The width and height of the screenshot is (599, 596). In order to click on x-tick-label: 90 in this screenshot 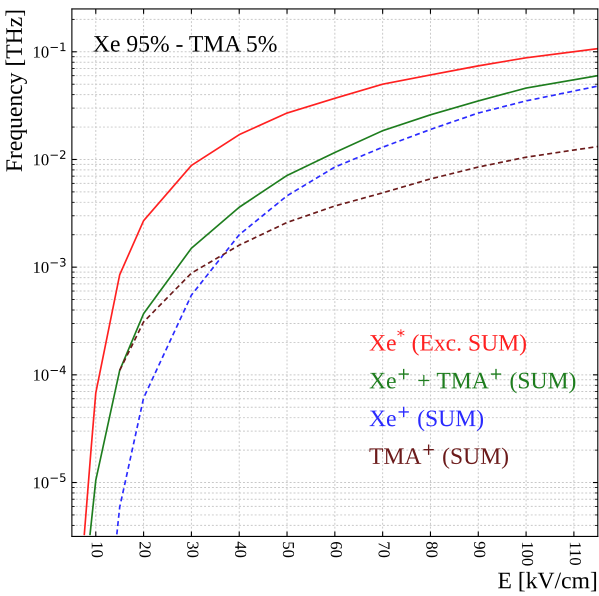, I will do `click(480, 550)`.